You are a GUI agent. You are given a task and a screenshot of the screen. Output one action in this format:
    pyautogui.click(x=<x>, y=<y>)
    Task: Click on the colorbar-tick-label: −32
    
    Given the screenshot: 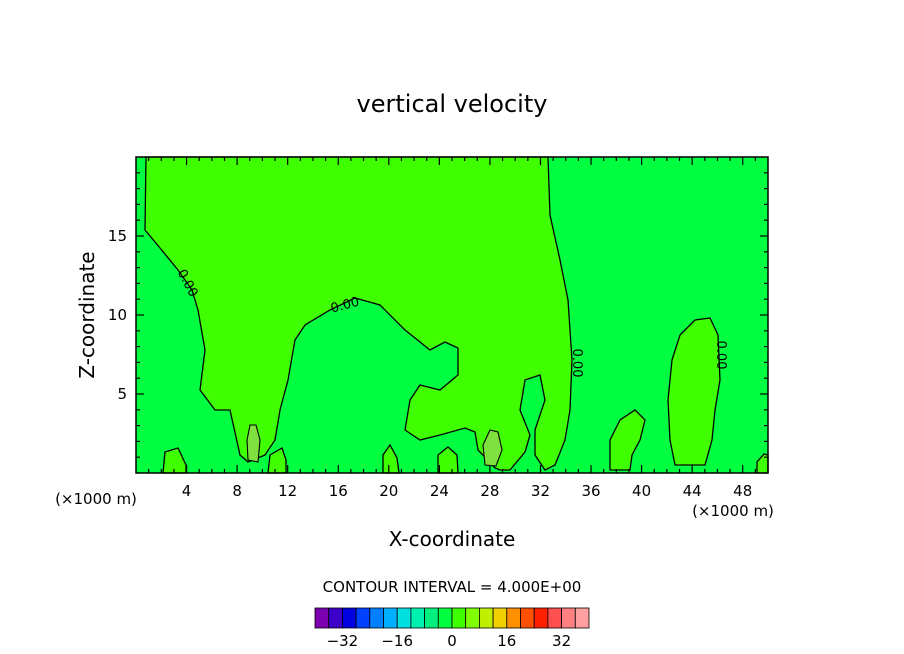 What is the action you would take?
    pyautogui.click(x=343, y=641)
    